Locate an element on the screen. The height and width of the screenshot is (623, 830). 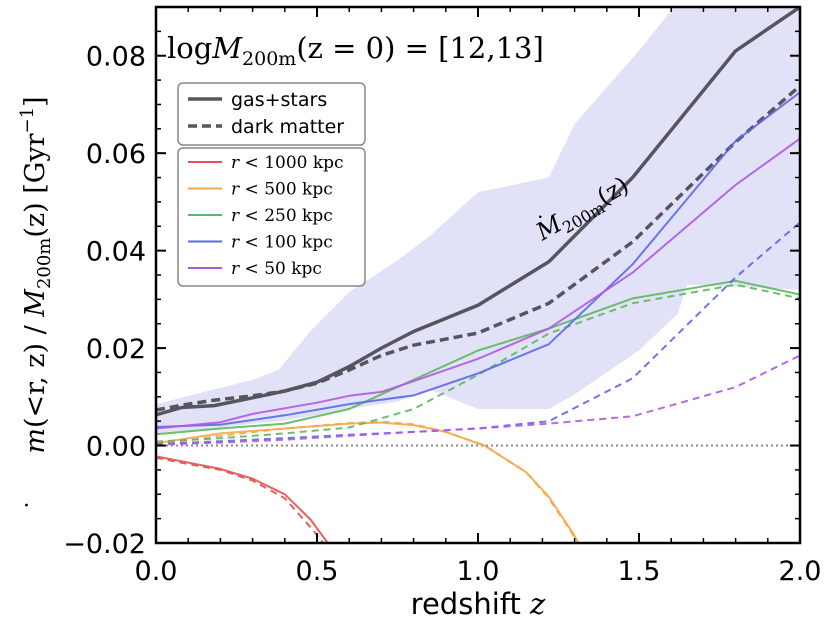
x-tick-label: 1.5 is located at coordinates (639, 571).